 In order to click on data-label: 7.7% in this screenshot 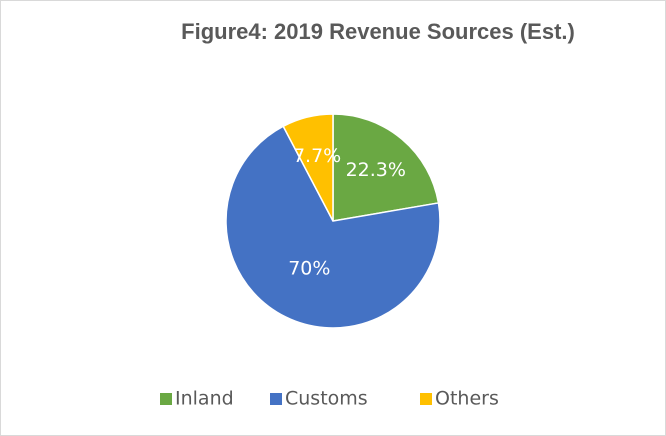, I will do `click(317, 156)`.